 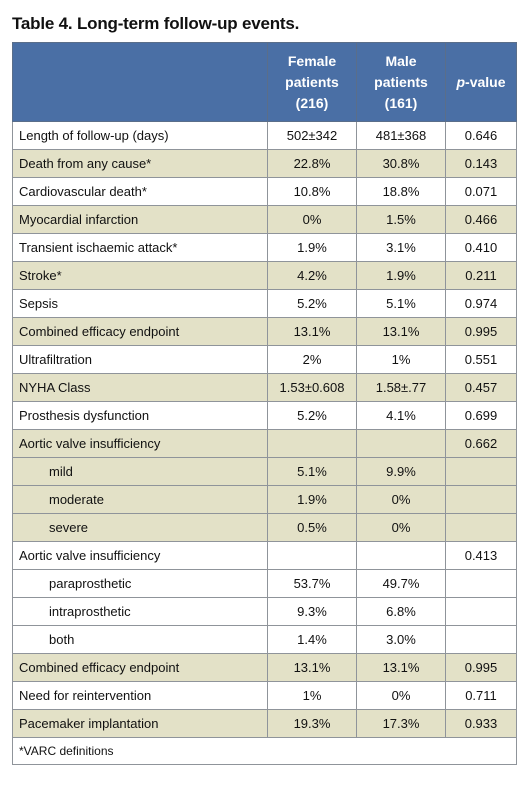 I want to click on row-p-value: 0.410, so click(x=481, y=247).